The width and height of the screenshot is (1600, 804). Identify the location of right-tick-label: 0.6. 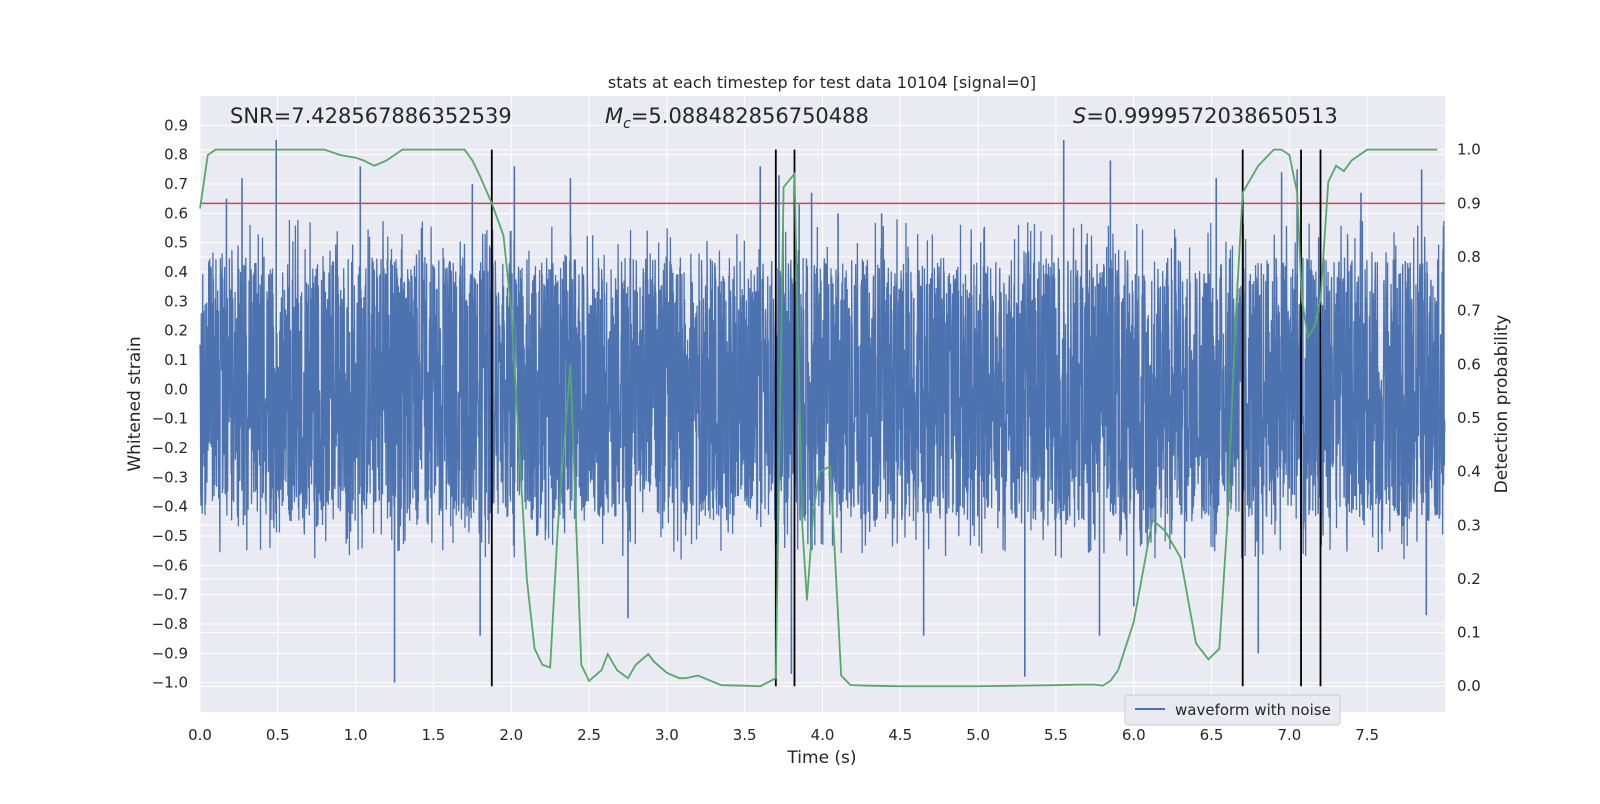
(1469, 364).